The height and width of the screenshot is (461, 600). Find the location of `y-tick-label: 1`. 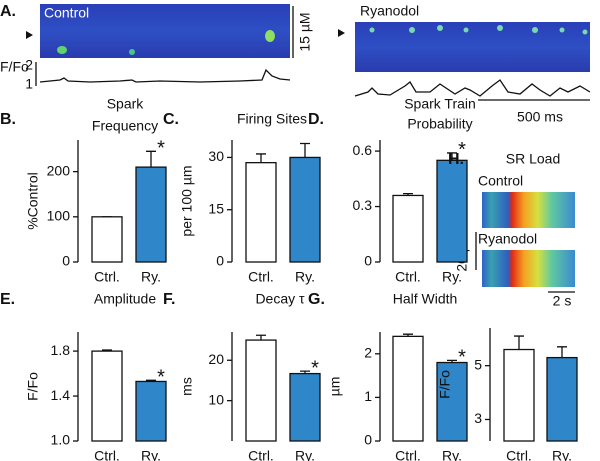

y-tick-label: 1 is located at coordinates (368, 396).